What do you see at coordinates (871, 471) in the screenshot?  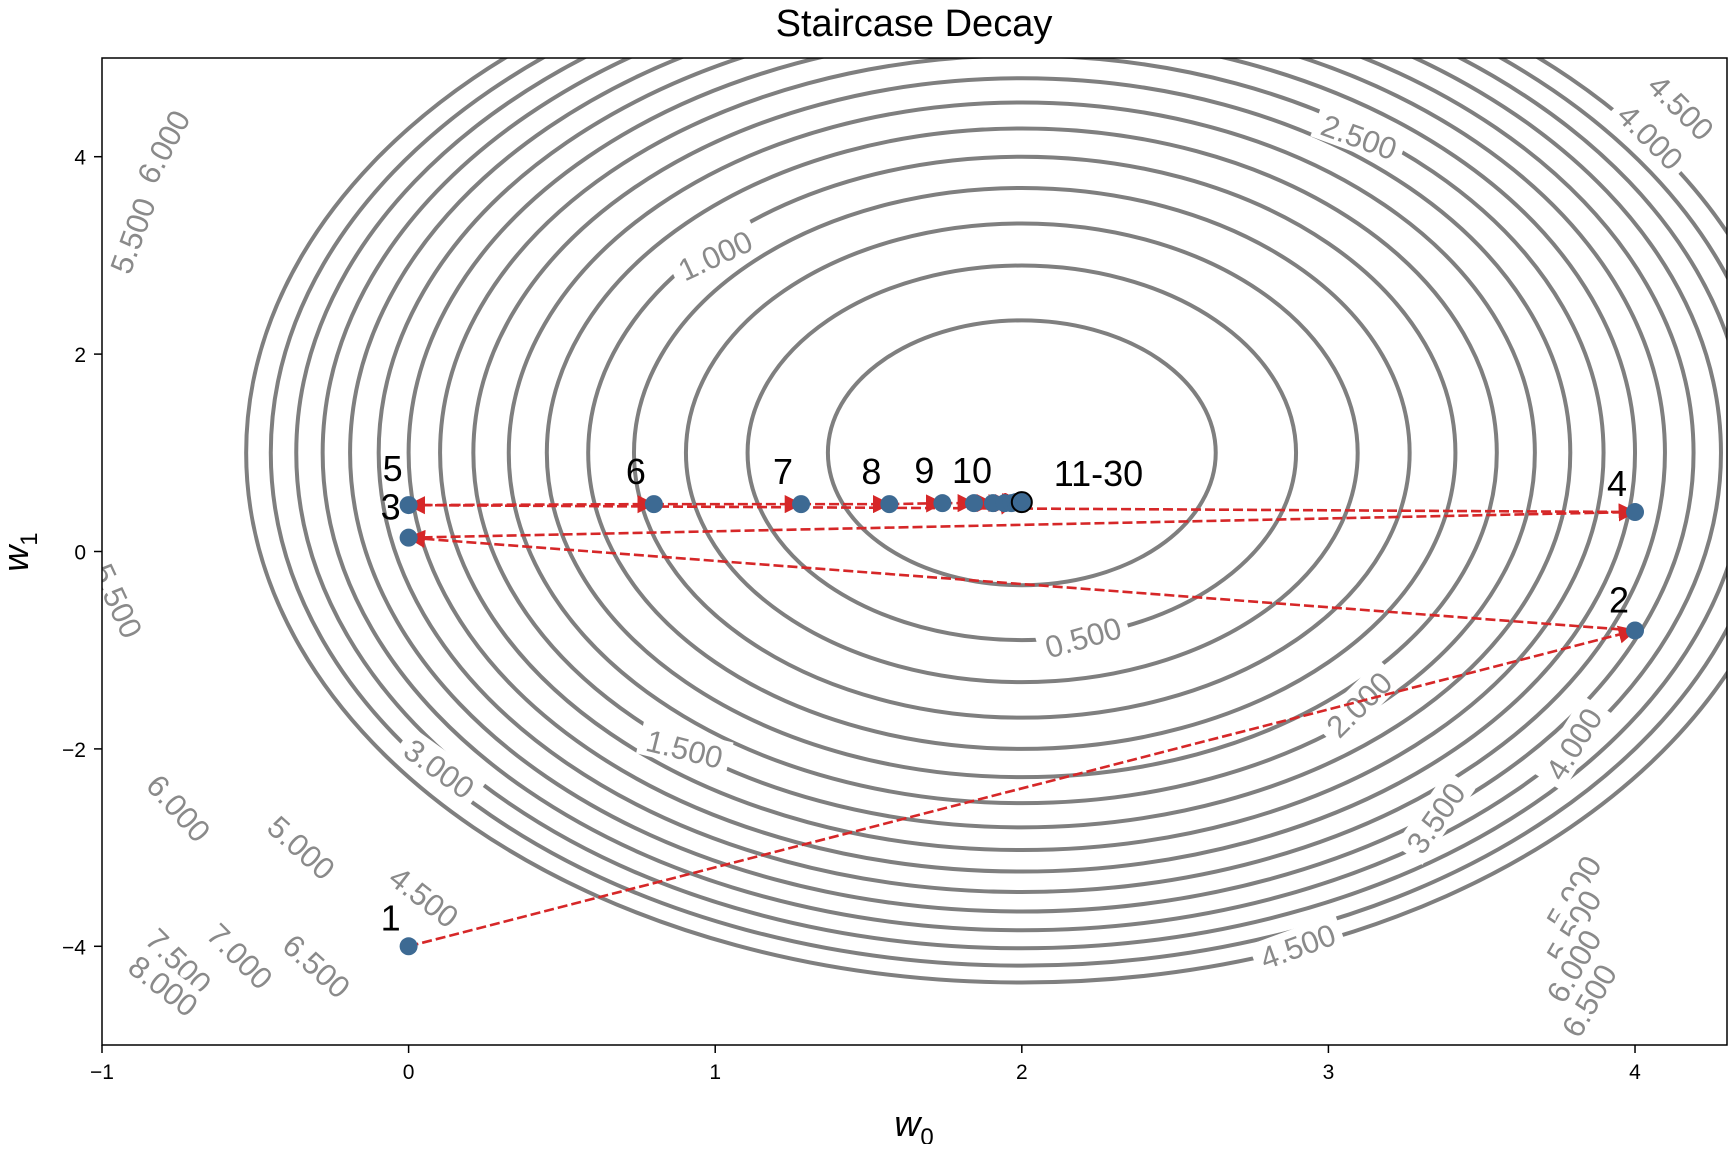 I see `step-label-8: 8` at bounding box center [871, 471].